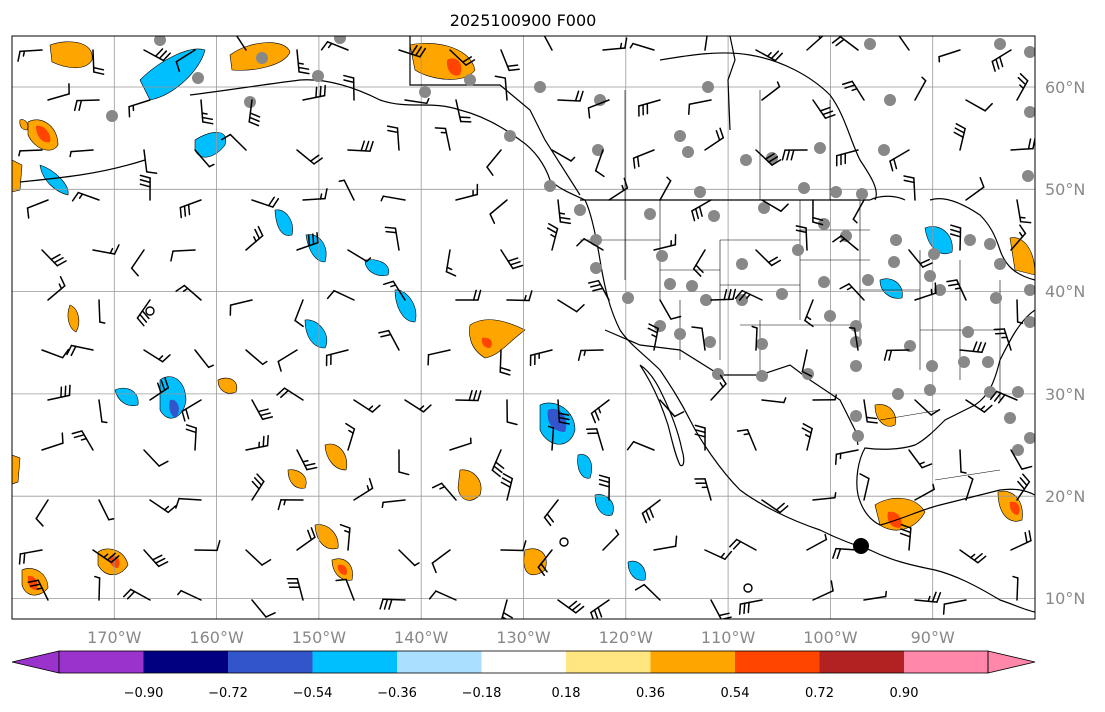 This screenshot has width=1105, height=712. What do you see at coordinates (313, 693) in the screenshot?
I see `colorbar-tick-label: −0.54` at bounding box center [313, 693].